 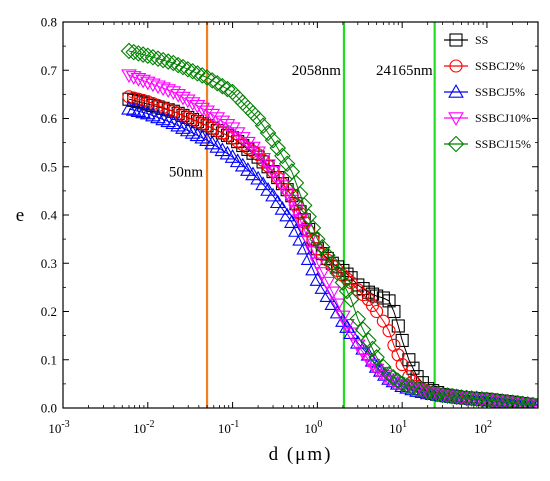 What do you see at coordinates (500, 92) in the screenshot?
I see `legend-label-2: SSBCJ5%` at bounding box center [500, 92].